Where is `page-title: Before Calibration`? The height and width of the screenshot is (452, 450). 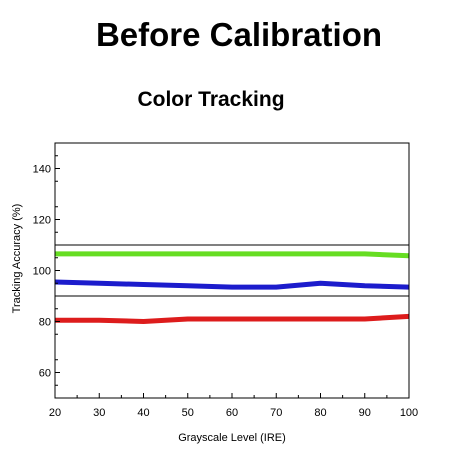 page-title: Before Calibration is located at coordinates (239, 34).